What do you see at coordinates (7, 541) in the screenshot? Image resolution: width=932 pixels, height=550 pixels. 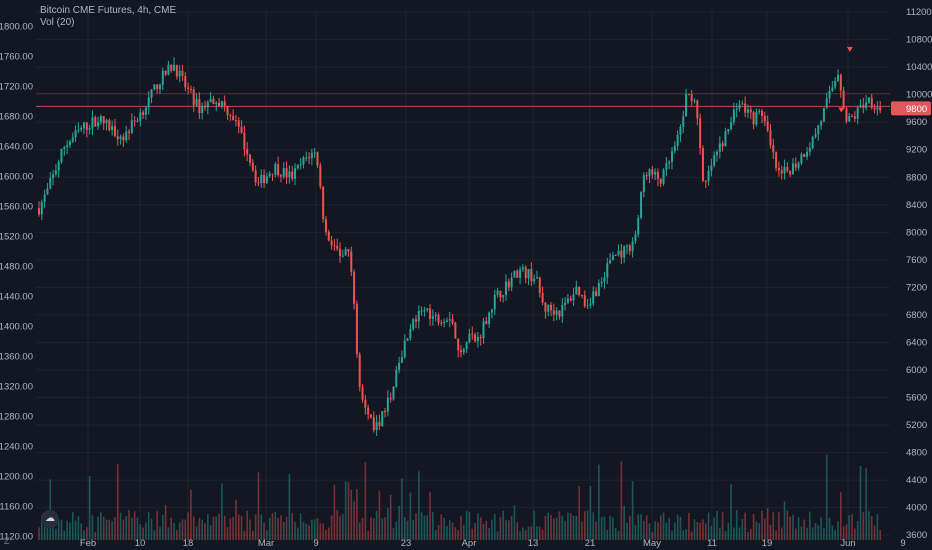 I see `zoom-label: Z` at bounding box center [7, 541].